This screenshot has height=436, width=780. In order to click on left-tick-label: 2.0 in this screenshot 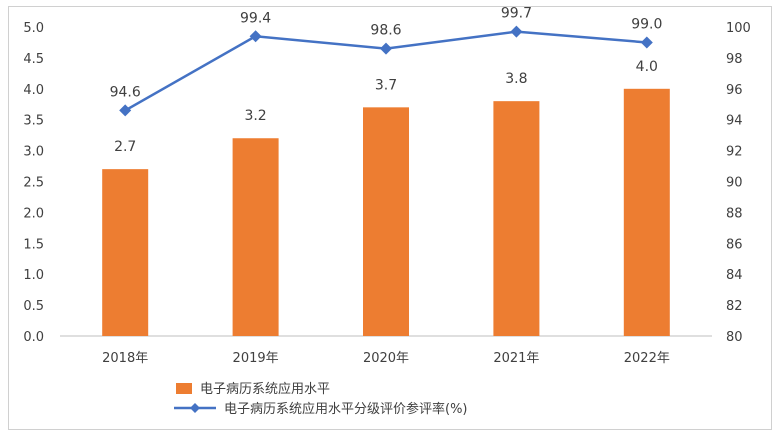, I will do `click(33, 213)`.